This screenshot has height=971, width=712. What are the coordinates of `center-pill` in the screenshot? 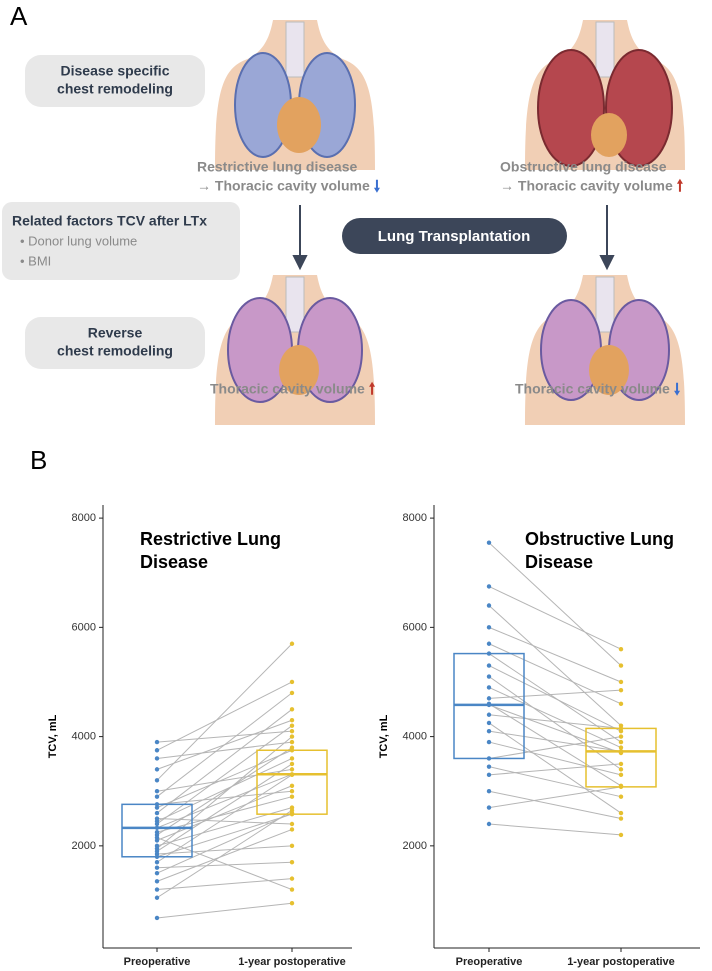 It's located at (454, 236).